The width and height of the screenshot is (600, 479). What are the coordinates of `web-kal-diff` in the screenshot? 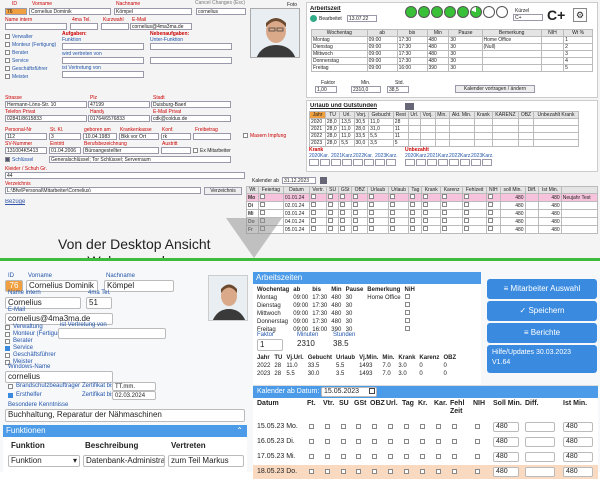 It's located at (540, 457).